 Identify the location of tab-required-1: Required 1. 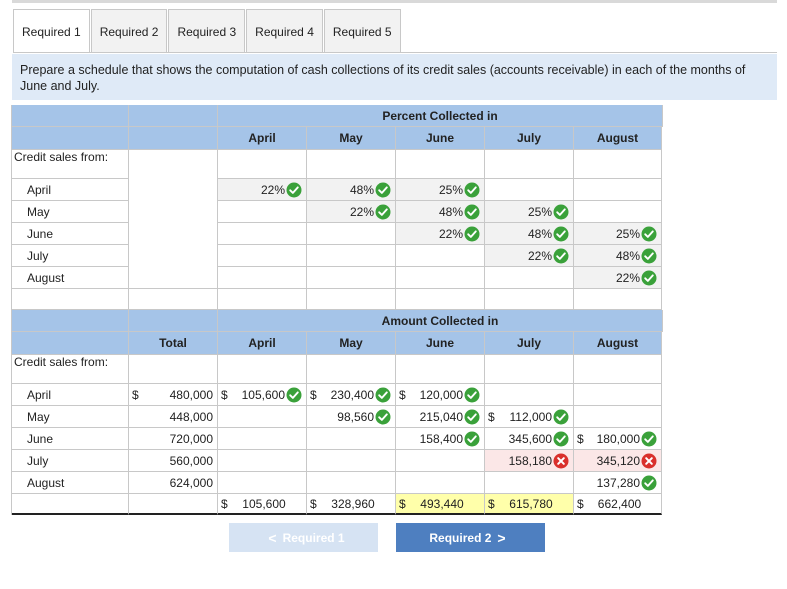
(51, 31).